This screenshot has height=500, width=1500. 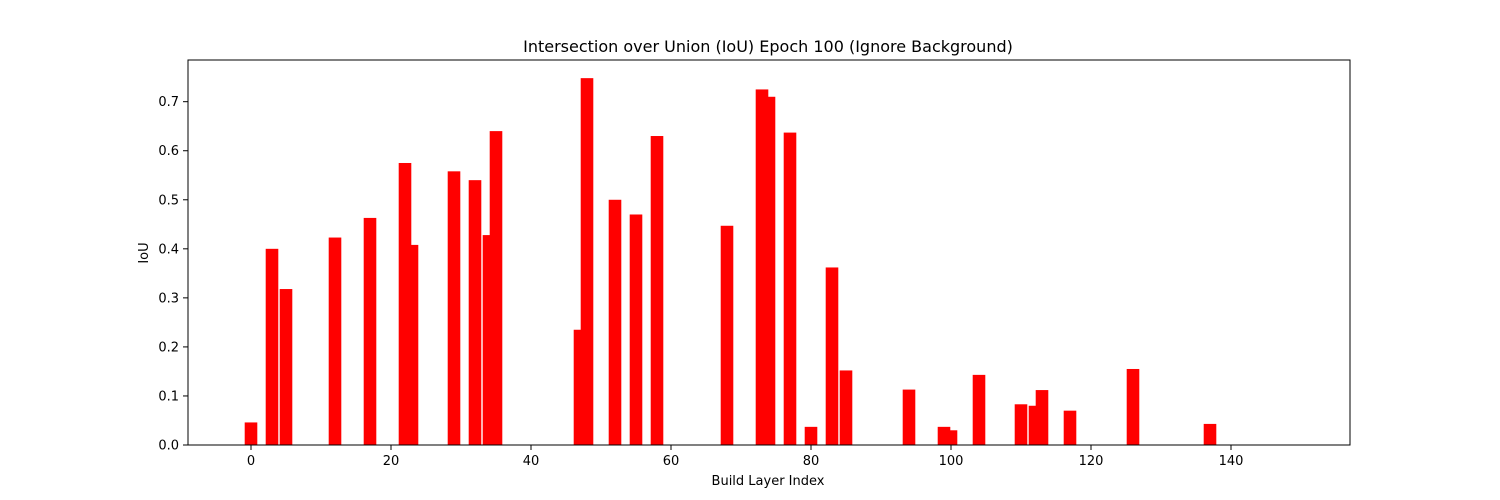 I want to click on y-tick-label: 0.2, so click(x=168, y=347).